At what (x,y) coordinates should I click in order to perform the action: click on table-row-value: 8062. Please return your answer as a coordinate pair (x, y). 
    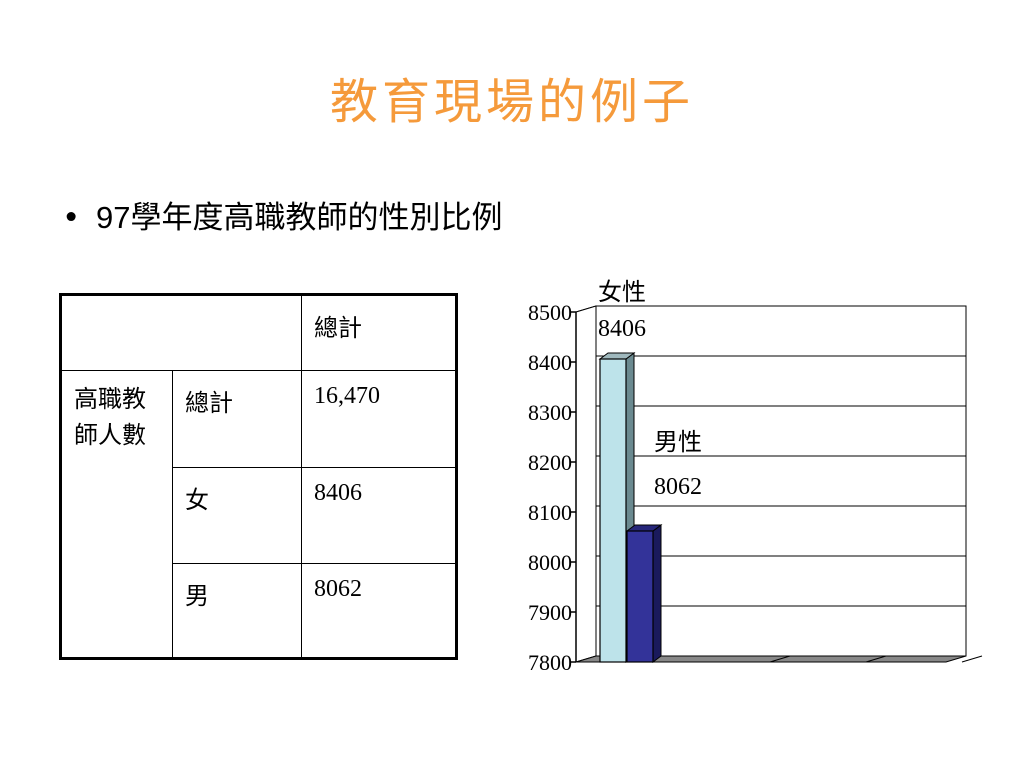
    Looking at the image, I should click on (379, 611).